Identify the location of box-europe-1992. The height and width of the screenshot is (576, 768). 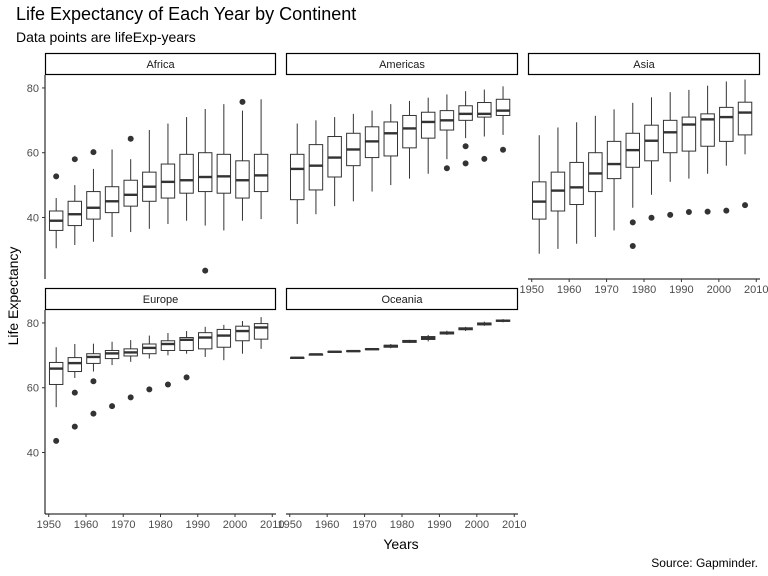
(205, 341).